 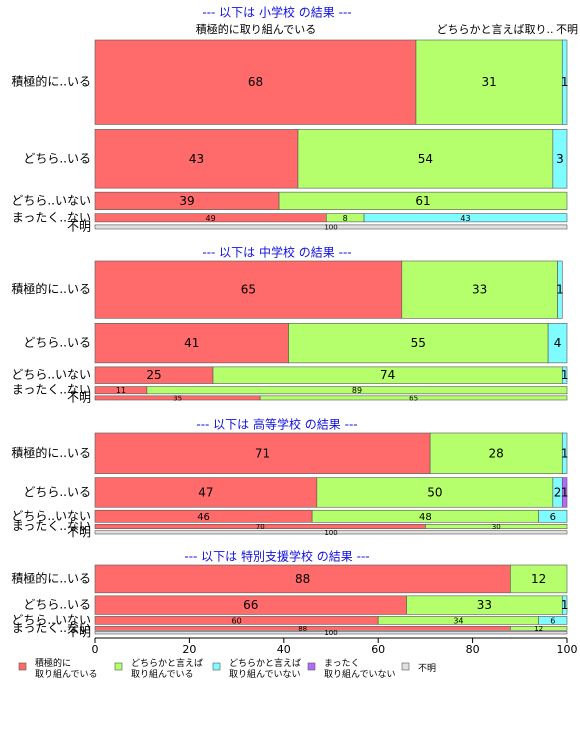 What do you see at coordinates (250, 605) in the screenshot?
I see `value-label: 66` at bounding box center [250, 605].